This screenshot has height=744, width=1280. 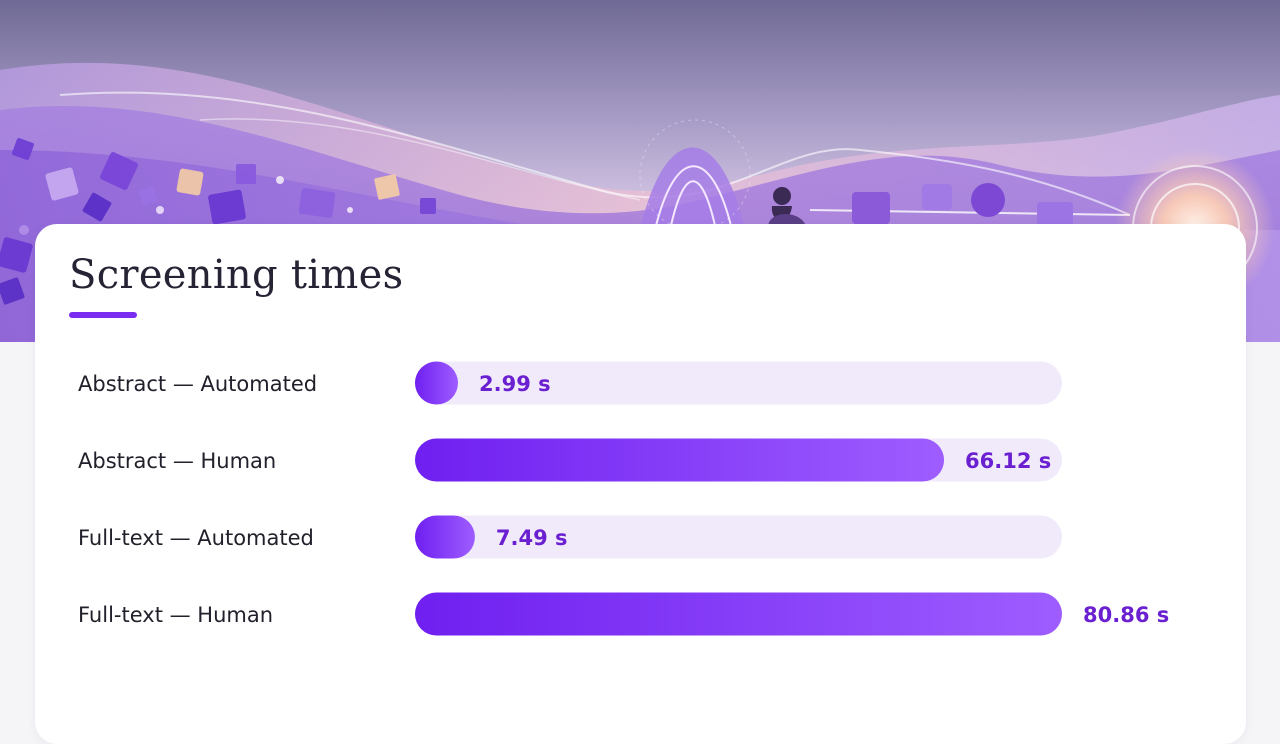 What do you see at coordinates (1008, 461) in the screenshot?
I see `value-label: 66.12 s` at bounding box center [1008, 461].